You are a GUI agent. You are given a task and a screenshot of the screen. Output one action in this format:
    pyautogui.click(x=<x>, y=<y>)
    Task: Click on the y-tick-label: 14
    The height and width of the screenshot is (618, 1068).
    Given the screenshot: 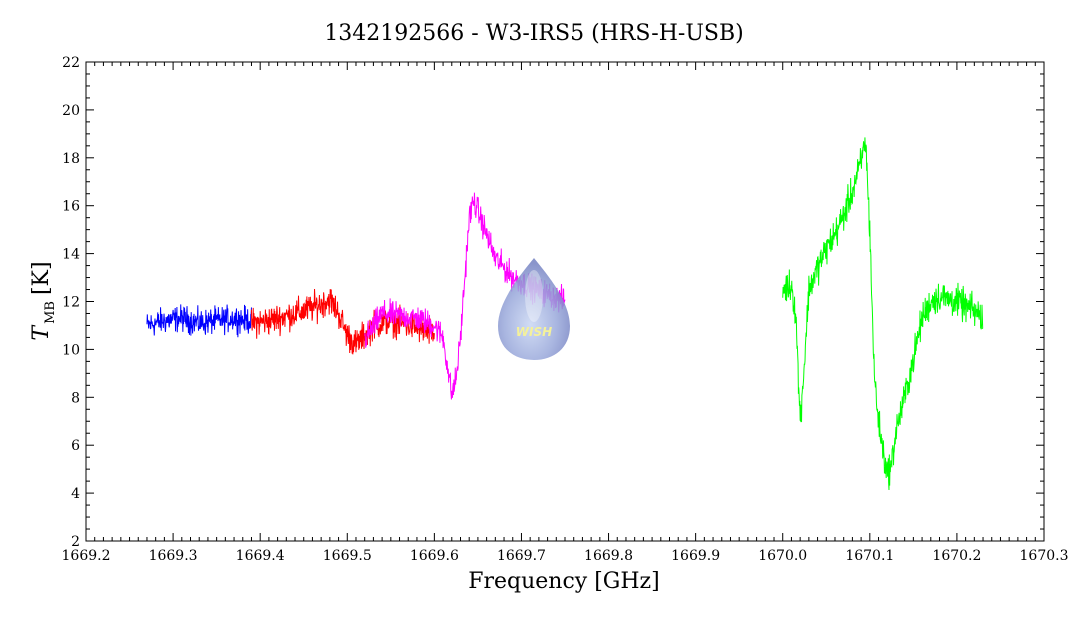 What is the action you would take?
    pyautogui.click(x=71, y=255)
    